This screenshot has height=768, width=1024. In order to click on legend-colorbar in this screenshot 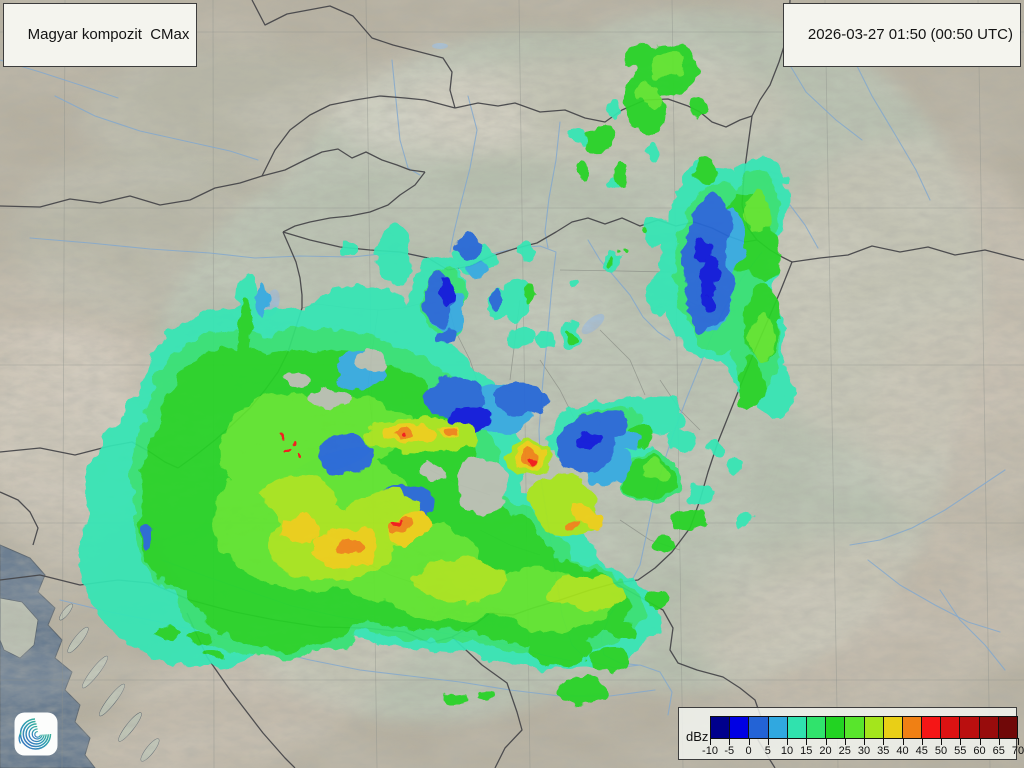, I will do `click(864, 727)`.